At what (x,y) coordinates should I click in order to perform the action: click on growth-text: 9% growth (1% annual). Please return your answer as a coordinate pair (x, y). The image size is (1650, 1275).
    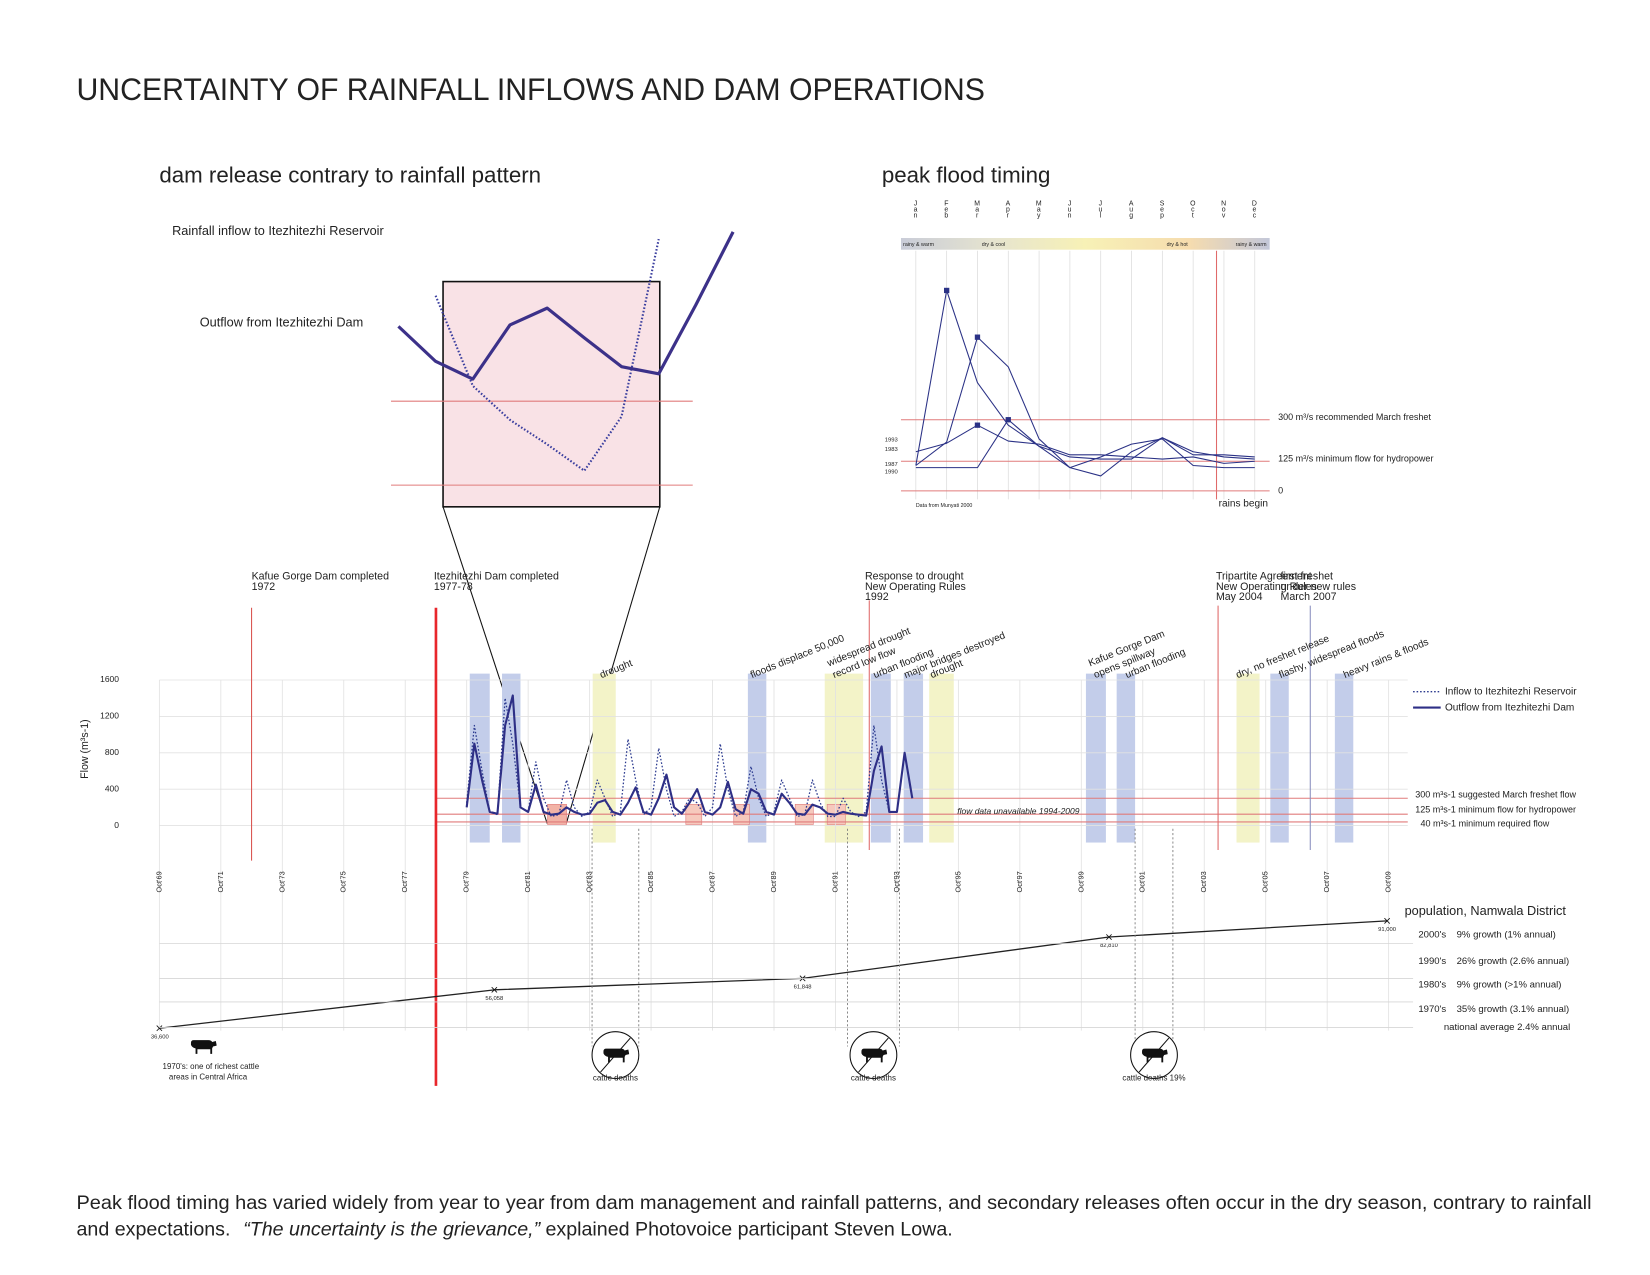
    Looking at the image, I should click on (1506, 935).